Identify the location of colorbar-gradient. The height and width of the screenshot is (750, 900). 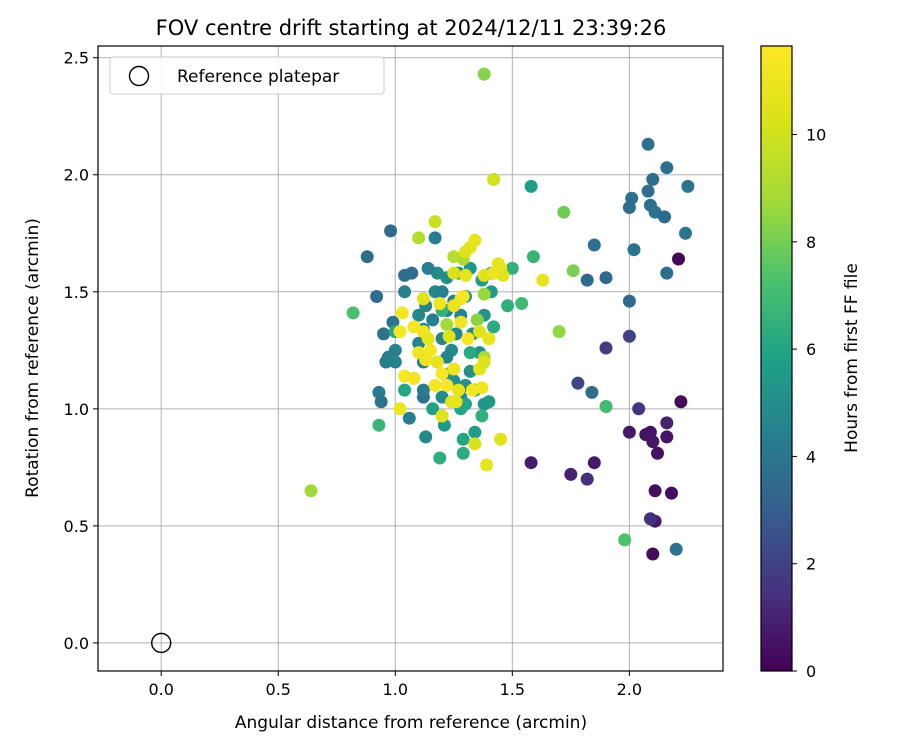
(776, 358).